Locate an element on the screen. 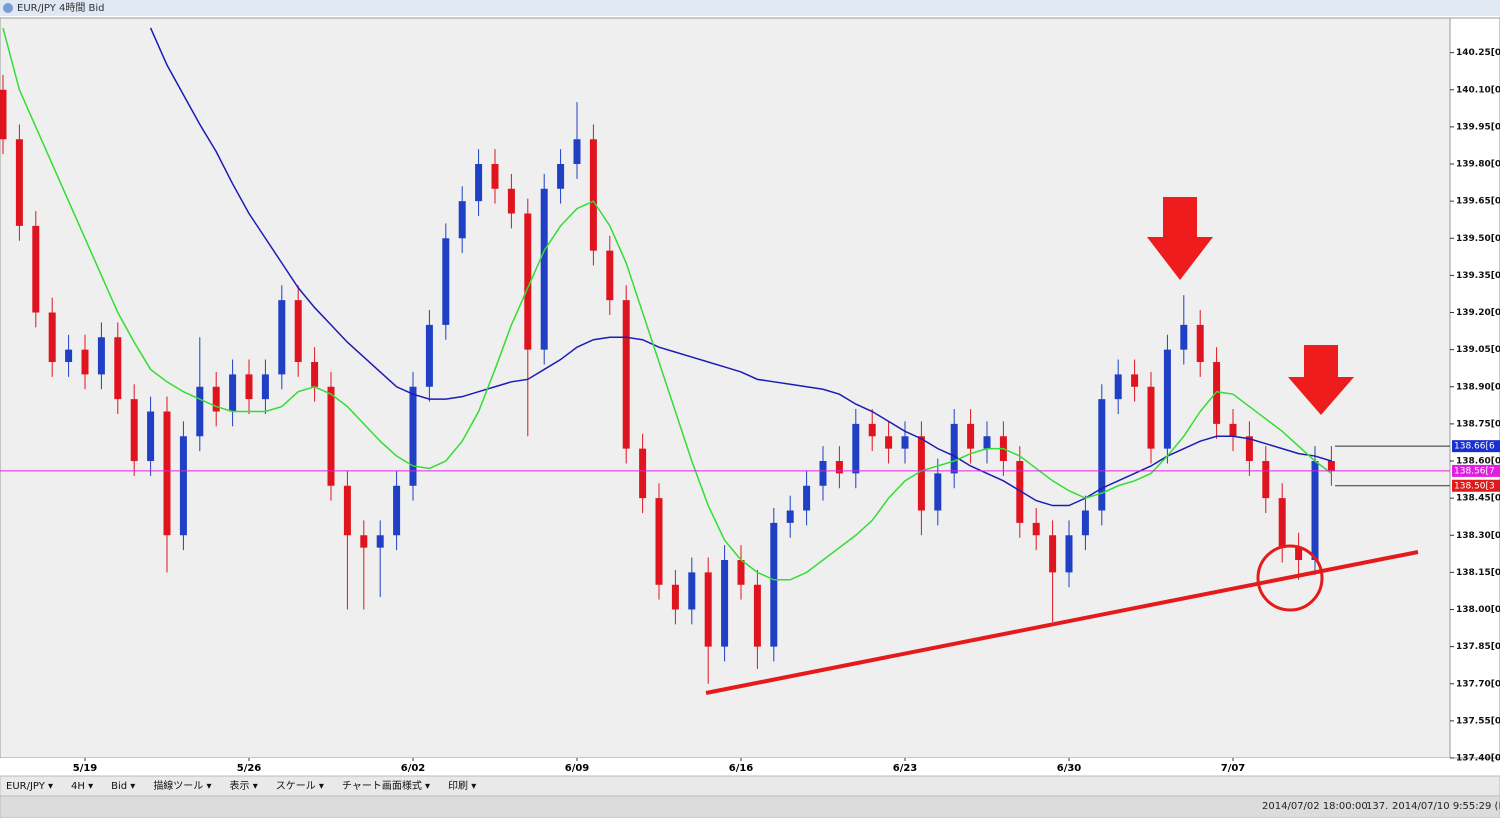 The height and width of the screenshot is (822, 1500). y-tick-label: 138.30[0] is located at coordinates (1478, 536).